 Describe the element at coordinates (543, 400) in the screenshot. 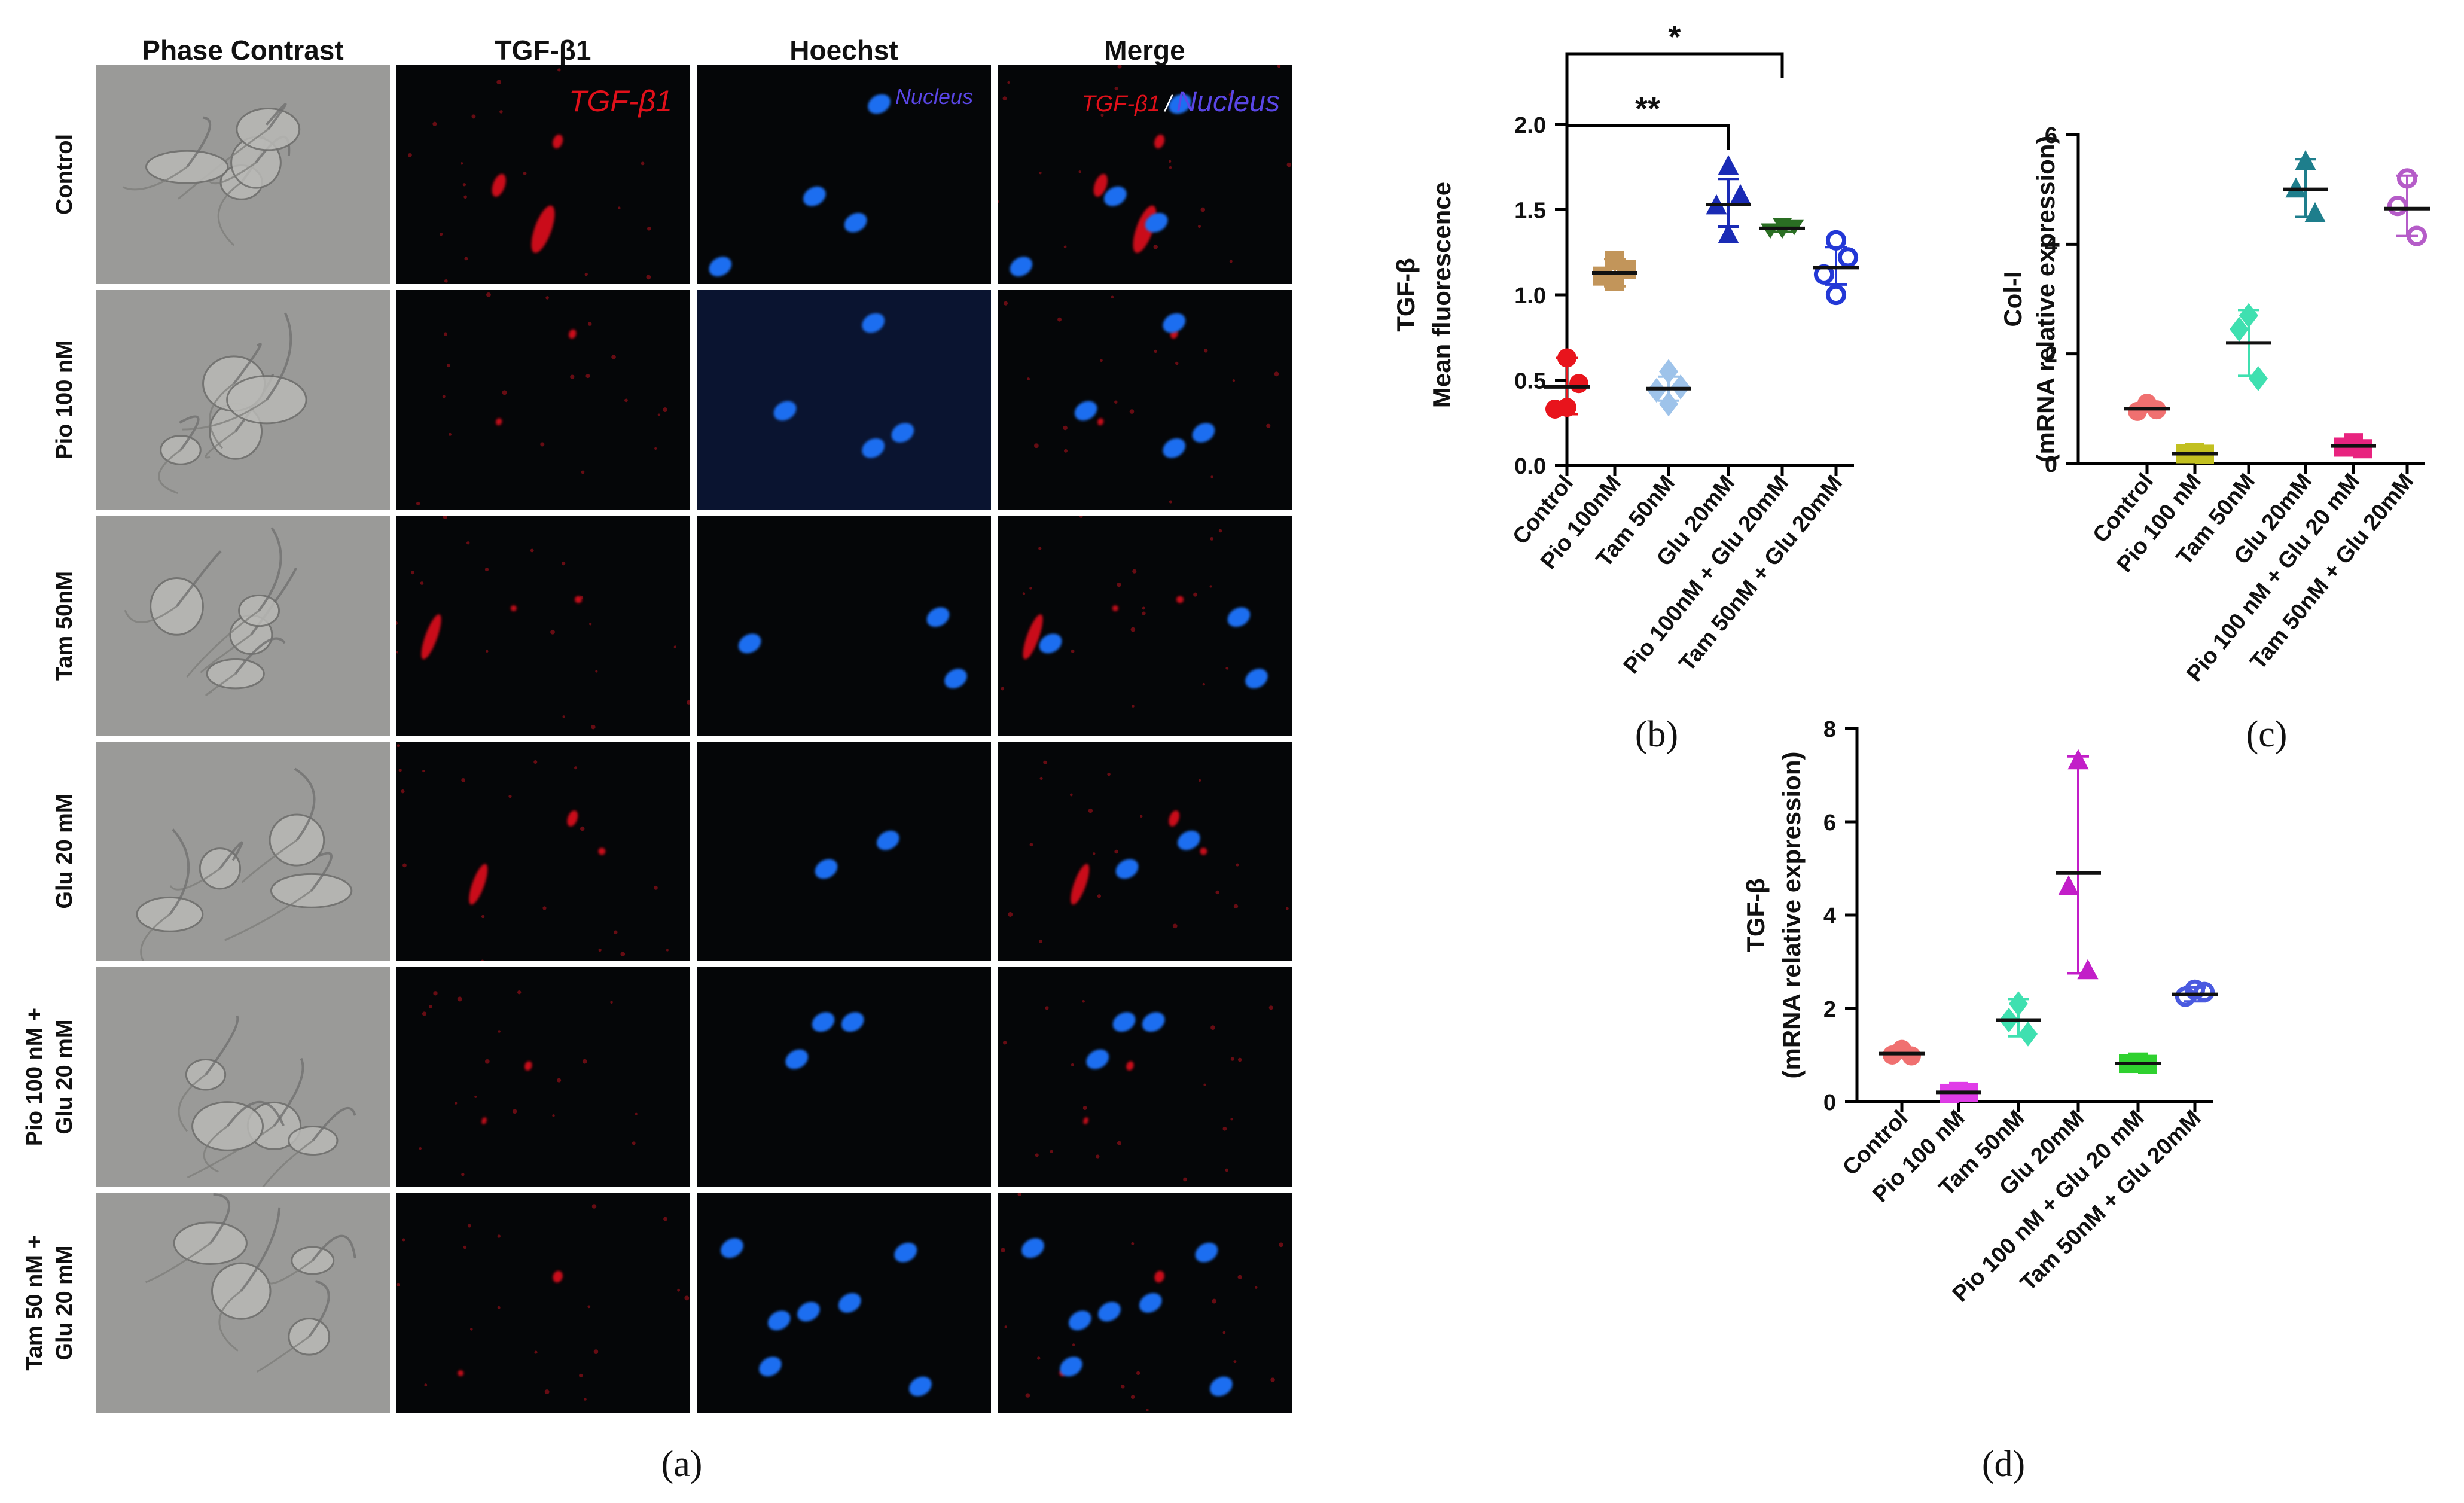

I see `tile-r1-c1` at that location.